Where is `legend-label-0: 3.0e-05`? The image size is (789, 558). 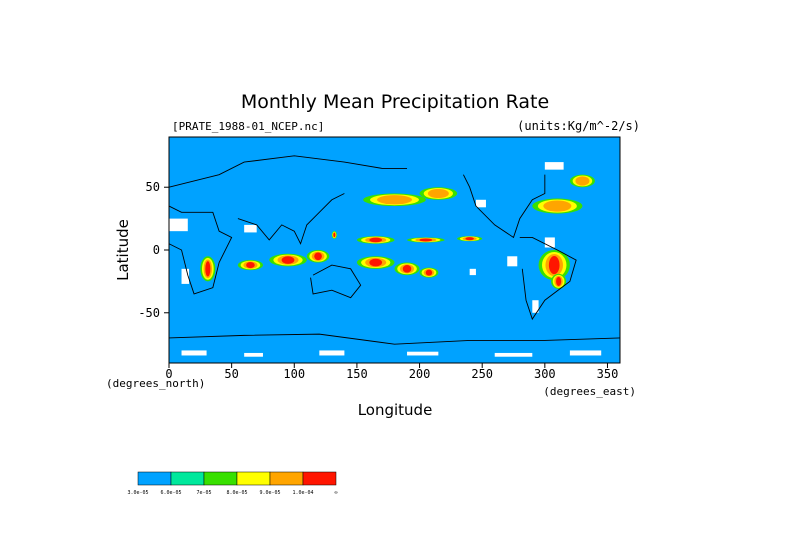
legend-label-0: 3.0e-05 is located at coordinates (137, 493).